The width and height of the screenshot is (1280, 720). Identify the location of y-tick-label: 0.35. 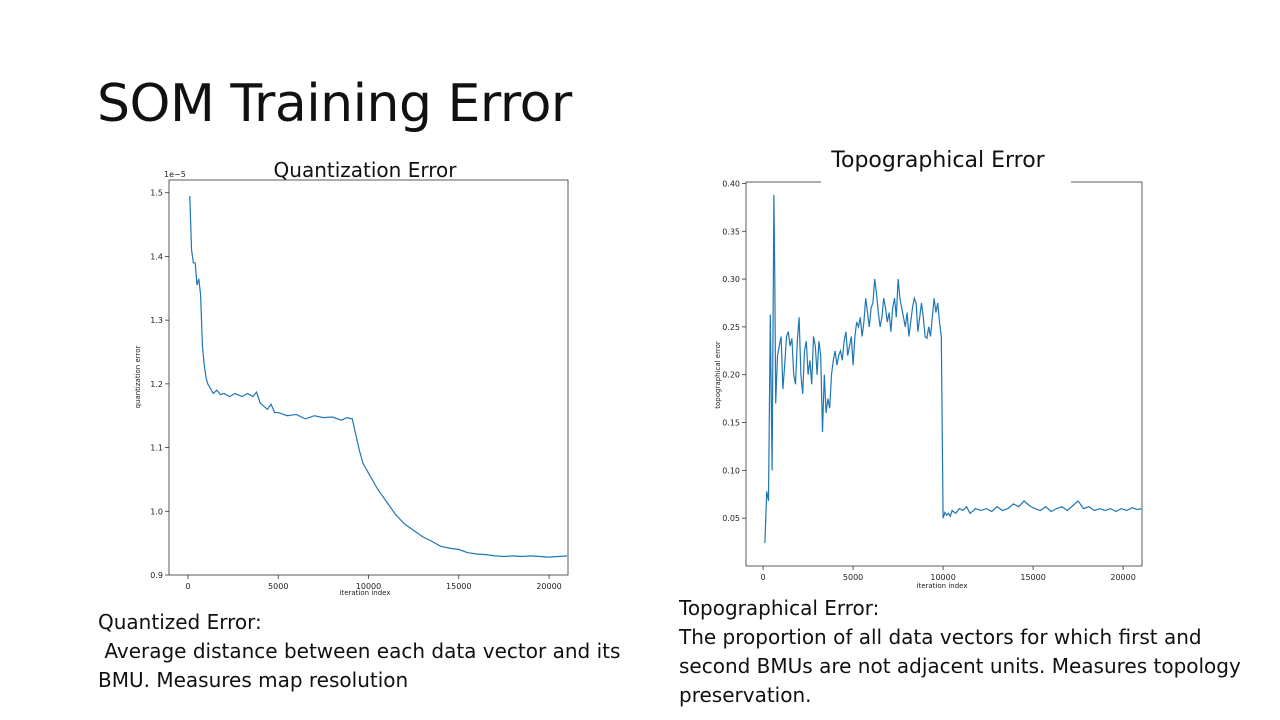
(731, 231).